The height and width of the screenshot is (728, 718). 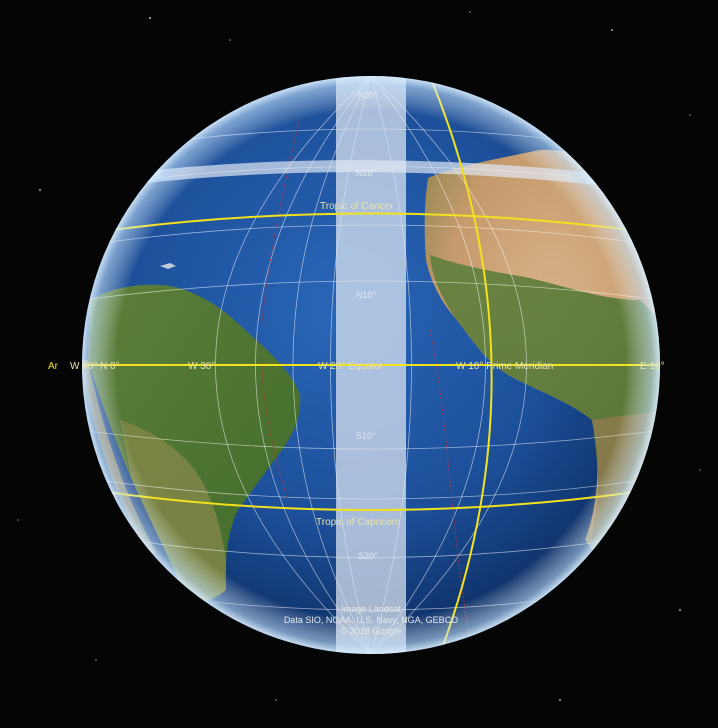 I want to click on label-s20: S20°, so click(x=368, y=556).